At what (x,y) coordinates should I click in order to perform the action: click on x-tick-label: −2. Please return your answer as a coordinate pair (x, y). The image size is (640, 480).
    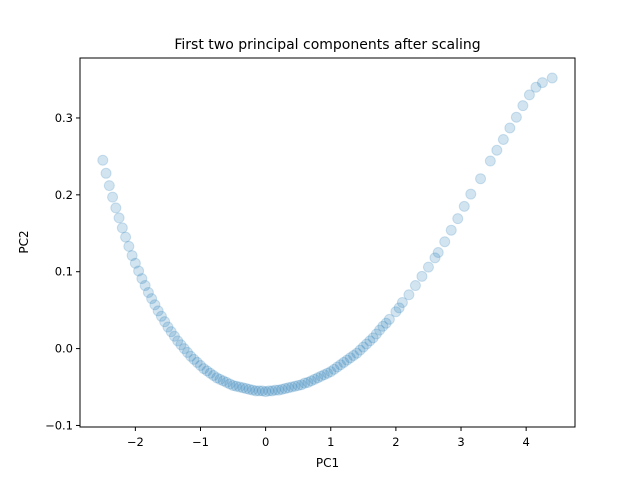
    Looking at the image, I should click on (135, 442).